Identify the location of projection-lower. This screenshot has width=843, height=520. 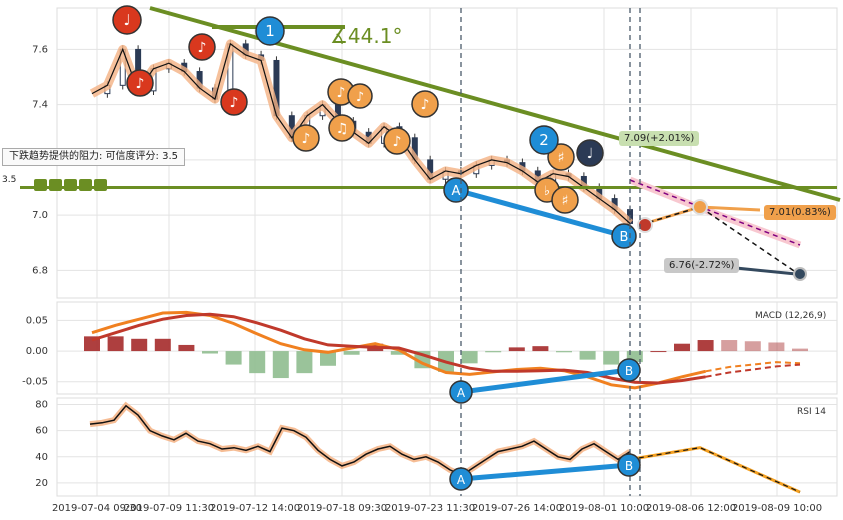
(720, 241).